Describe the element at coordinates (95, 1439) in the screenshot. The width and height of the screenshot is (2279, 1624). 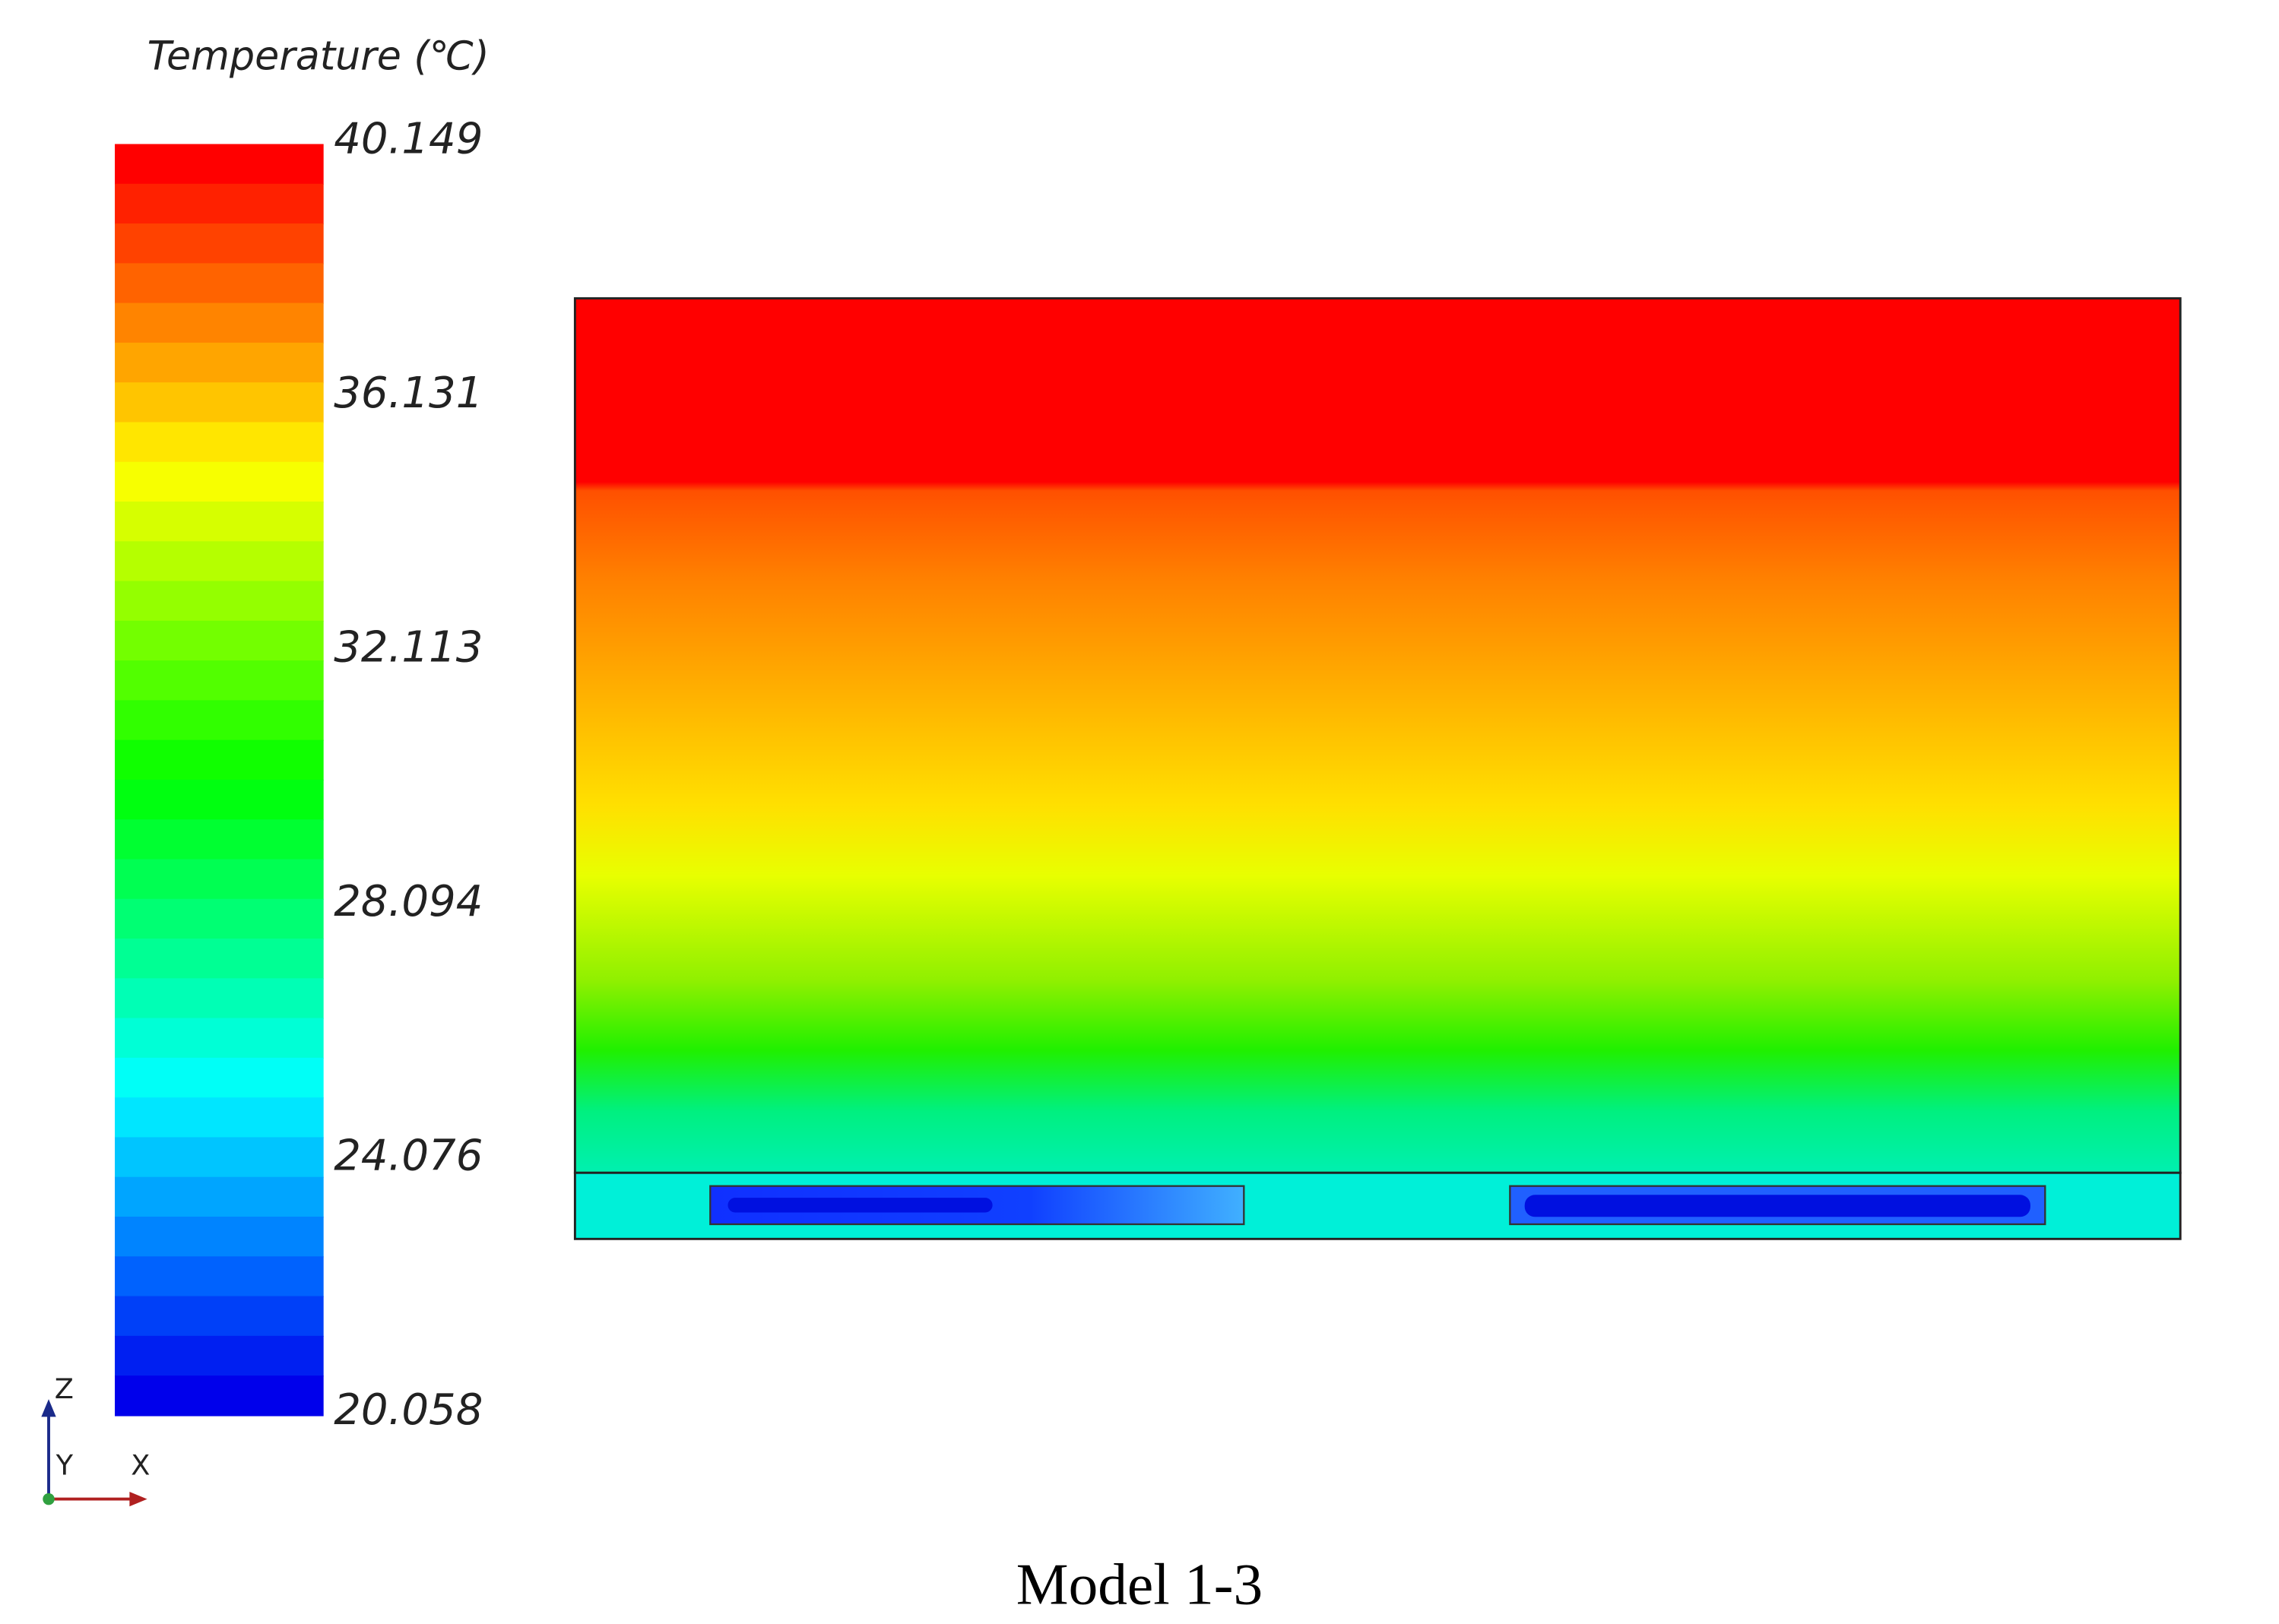
I see `axis-triad: Z Y X` at that location.